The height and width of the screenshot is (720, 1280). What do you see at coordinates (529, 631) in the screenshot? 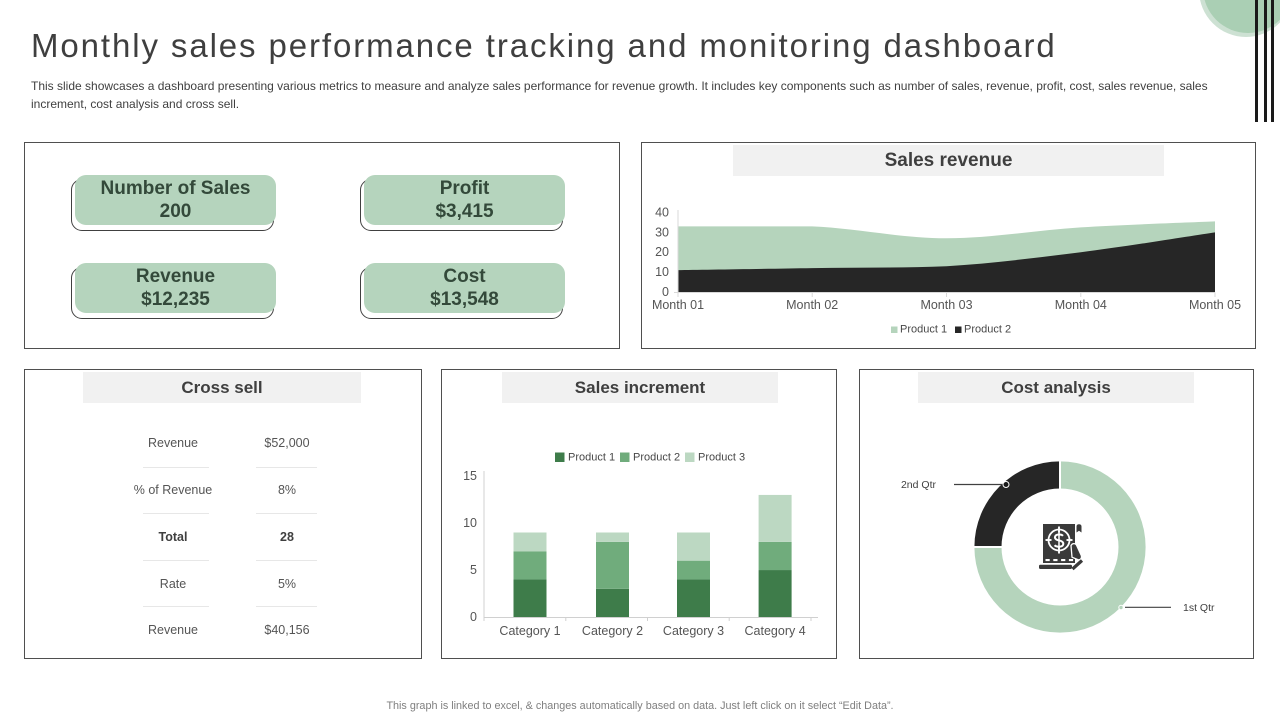
I see `svg-text: Category 1` at bounding box center [529, 631].